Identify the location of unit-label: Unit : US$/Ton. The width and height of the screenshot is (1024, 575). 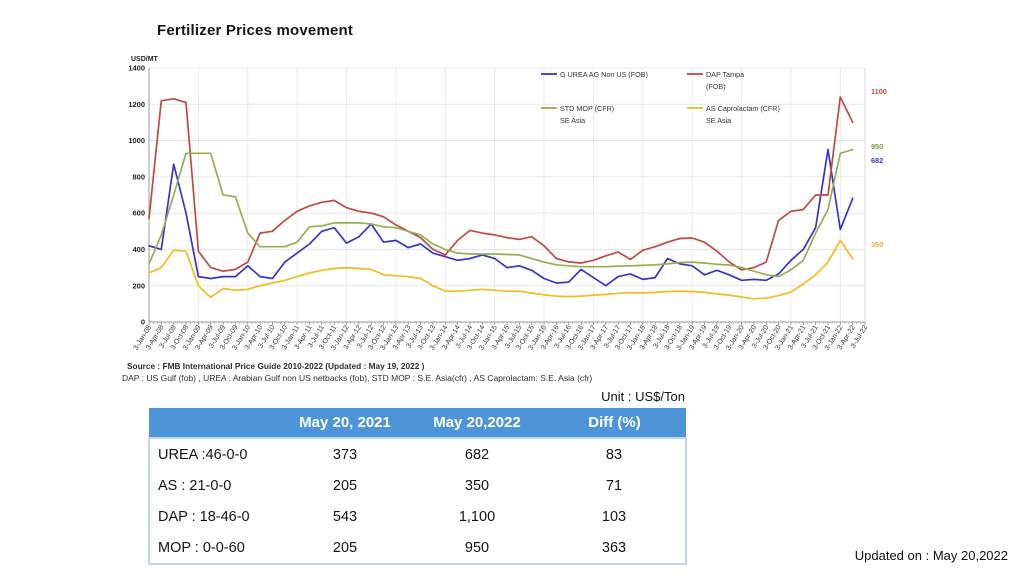
(643, 396).